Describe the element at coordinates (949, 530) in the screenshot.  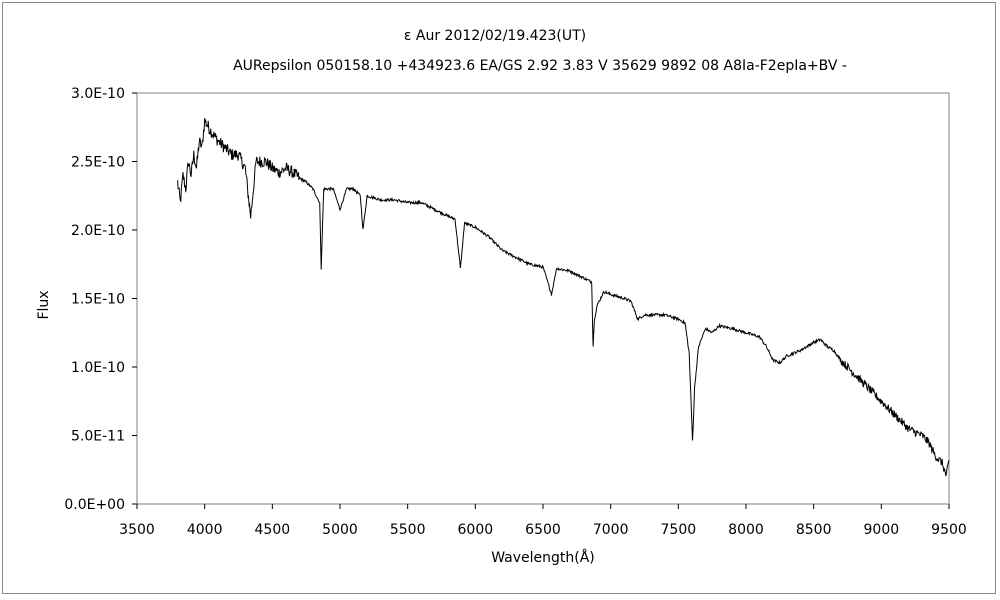
I see `x-tick-label: 9500` at that location.